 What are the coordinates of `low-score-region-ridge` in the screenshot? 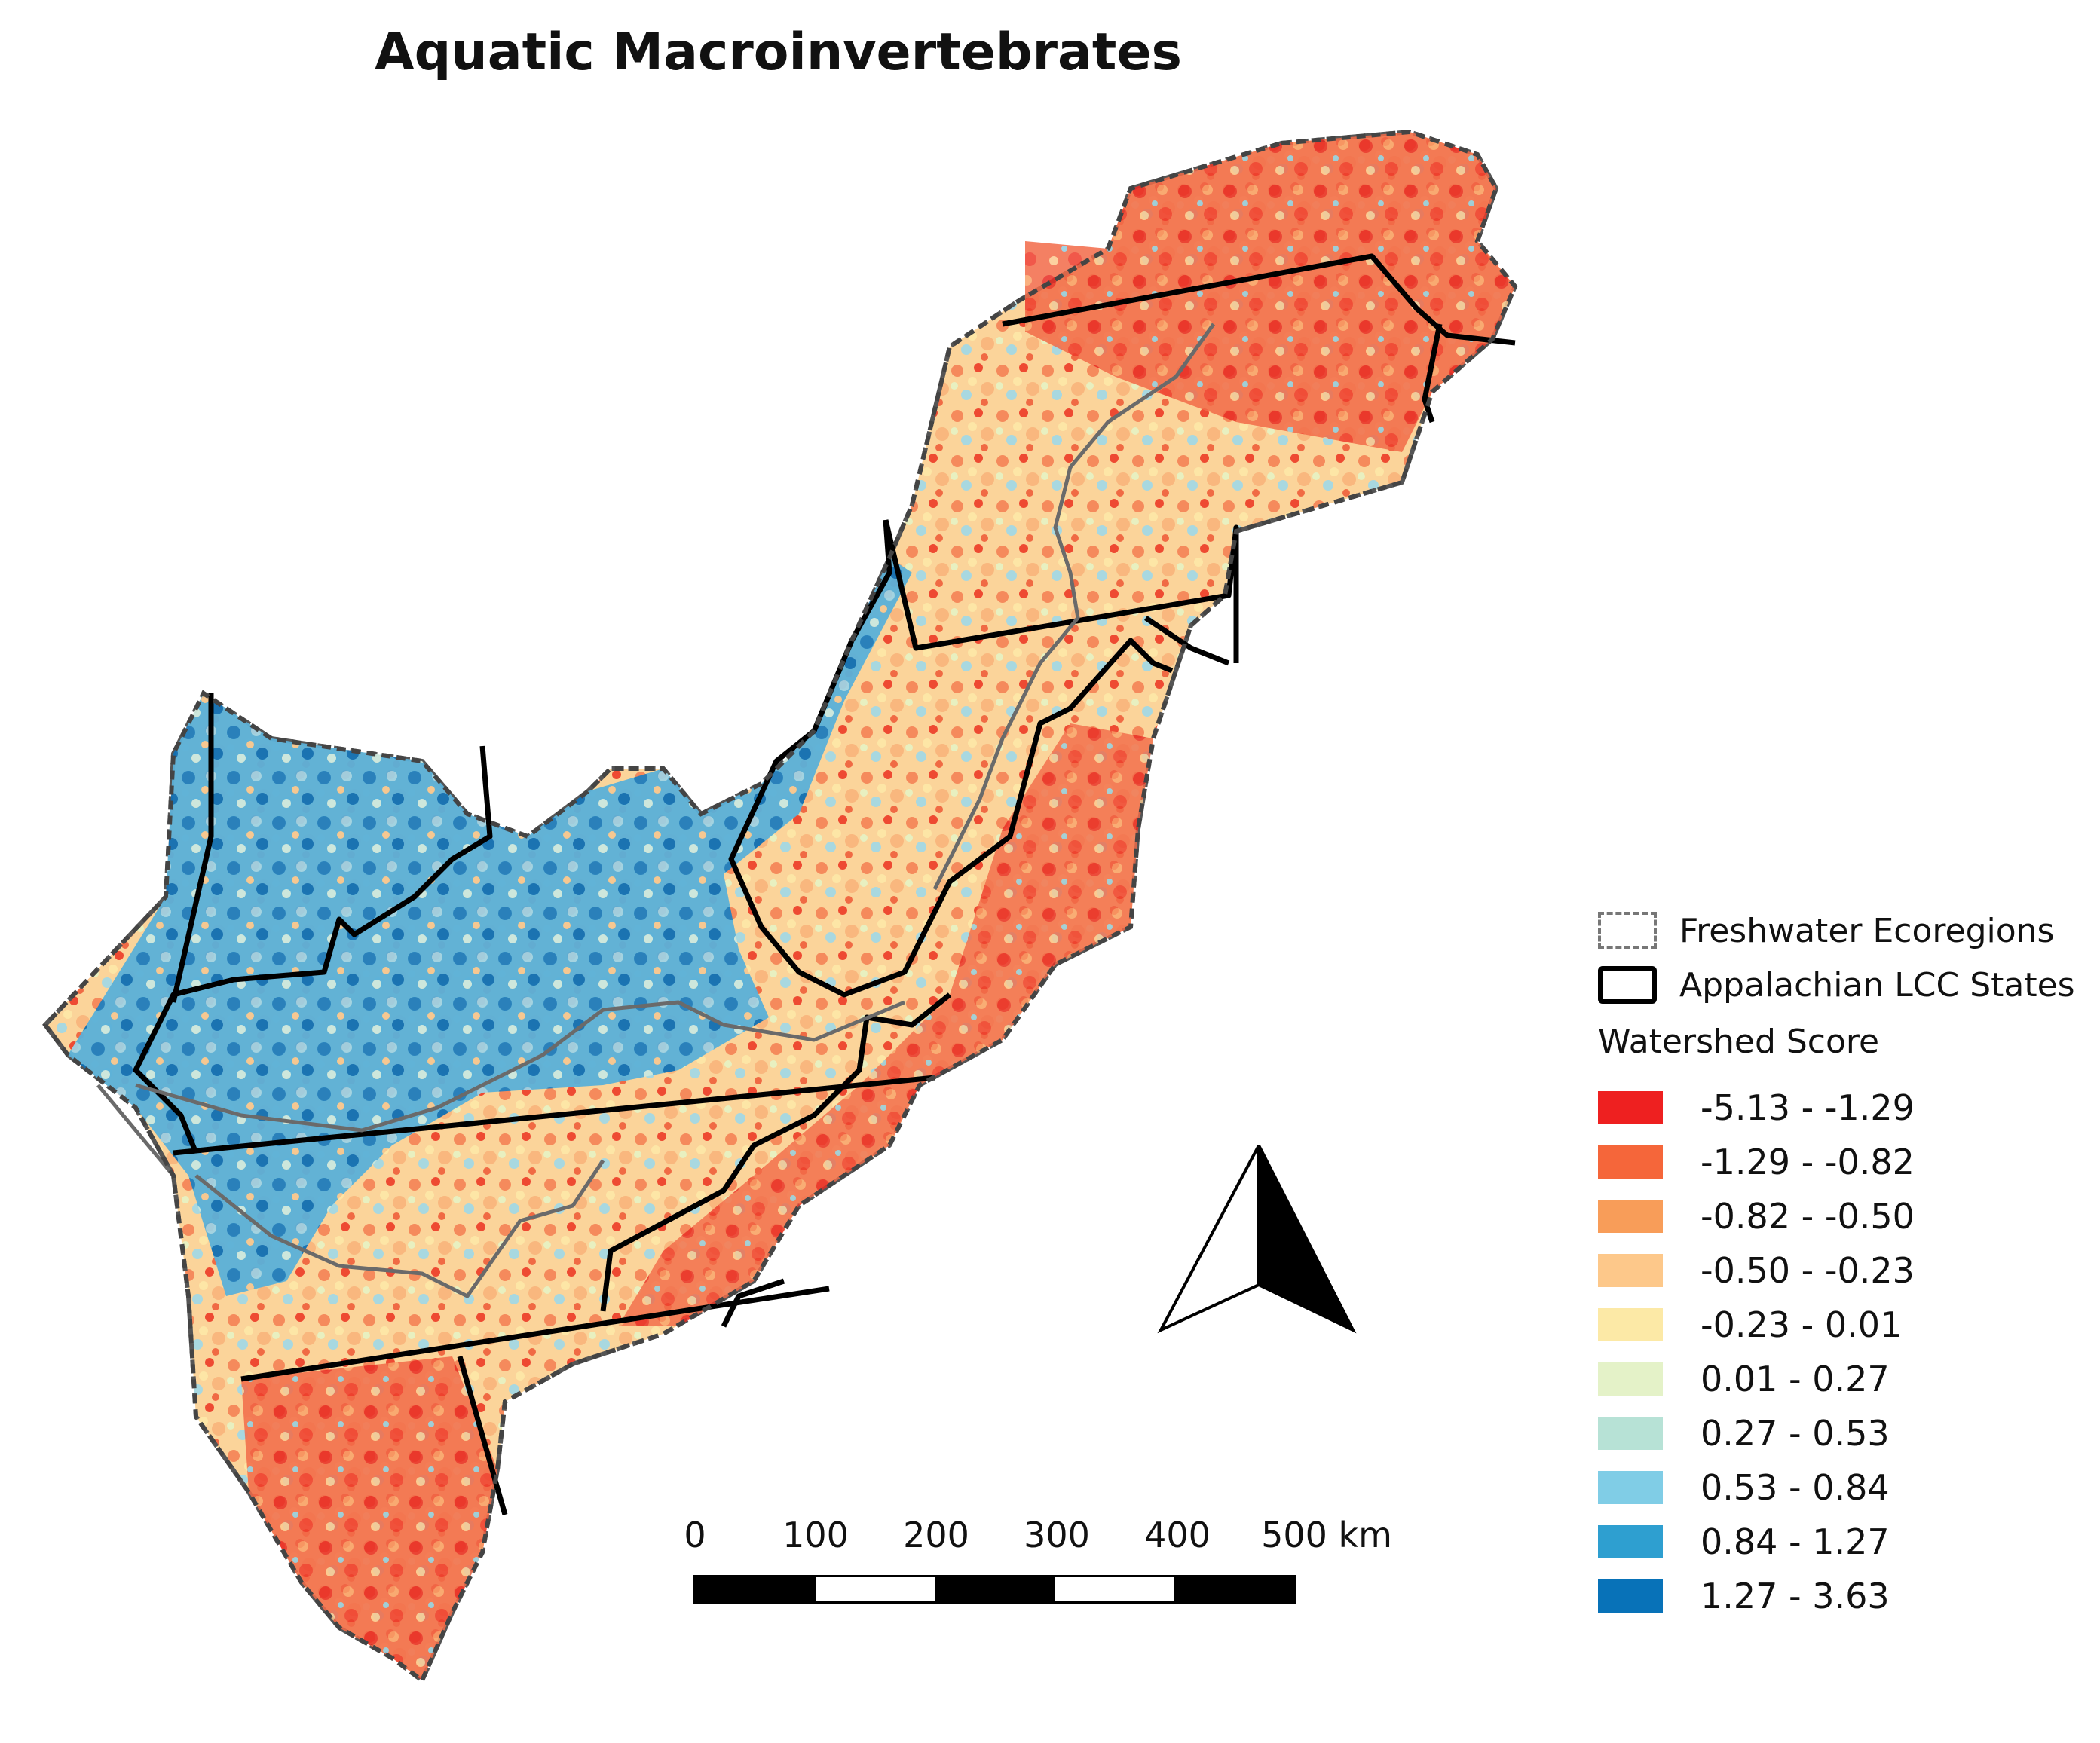 It's located at (885, 1024).